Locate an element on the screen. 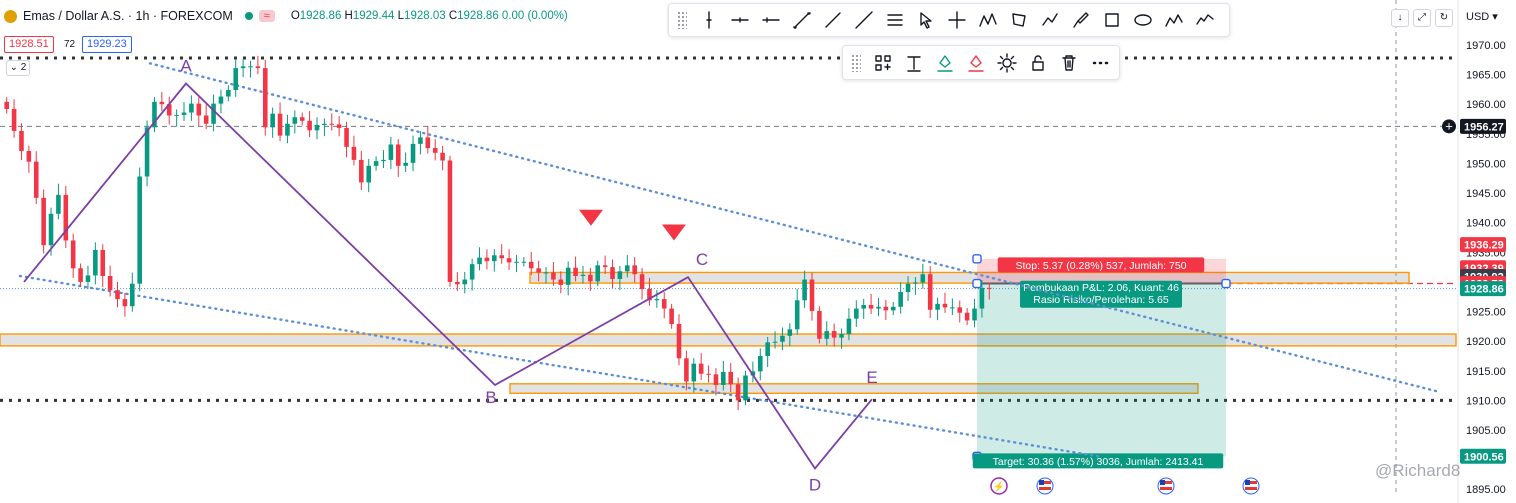 The width and height of the screenshot is (1516, 503). vertical-line-tool-button is located at coordinates (708, 20).